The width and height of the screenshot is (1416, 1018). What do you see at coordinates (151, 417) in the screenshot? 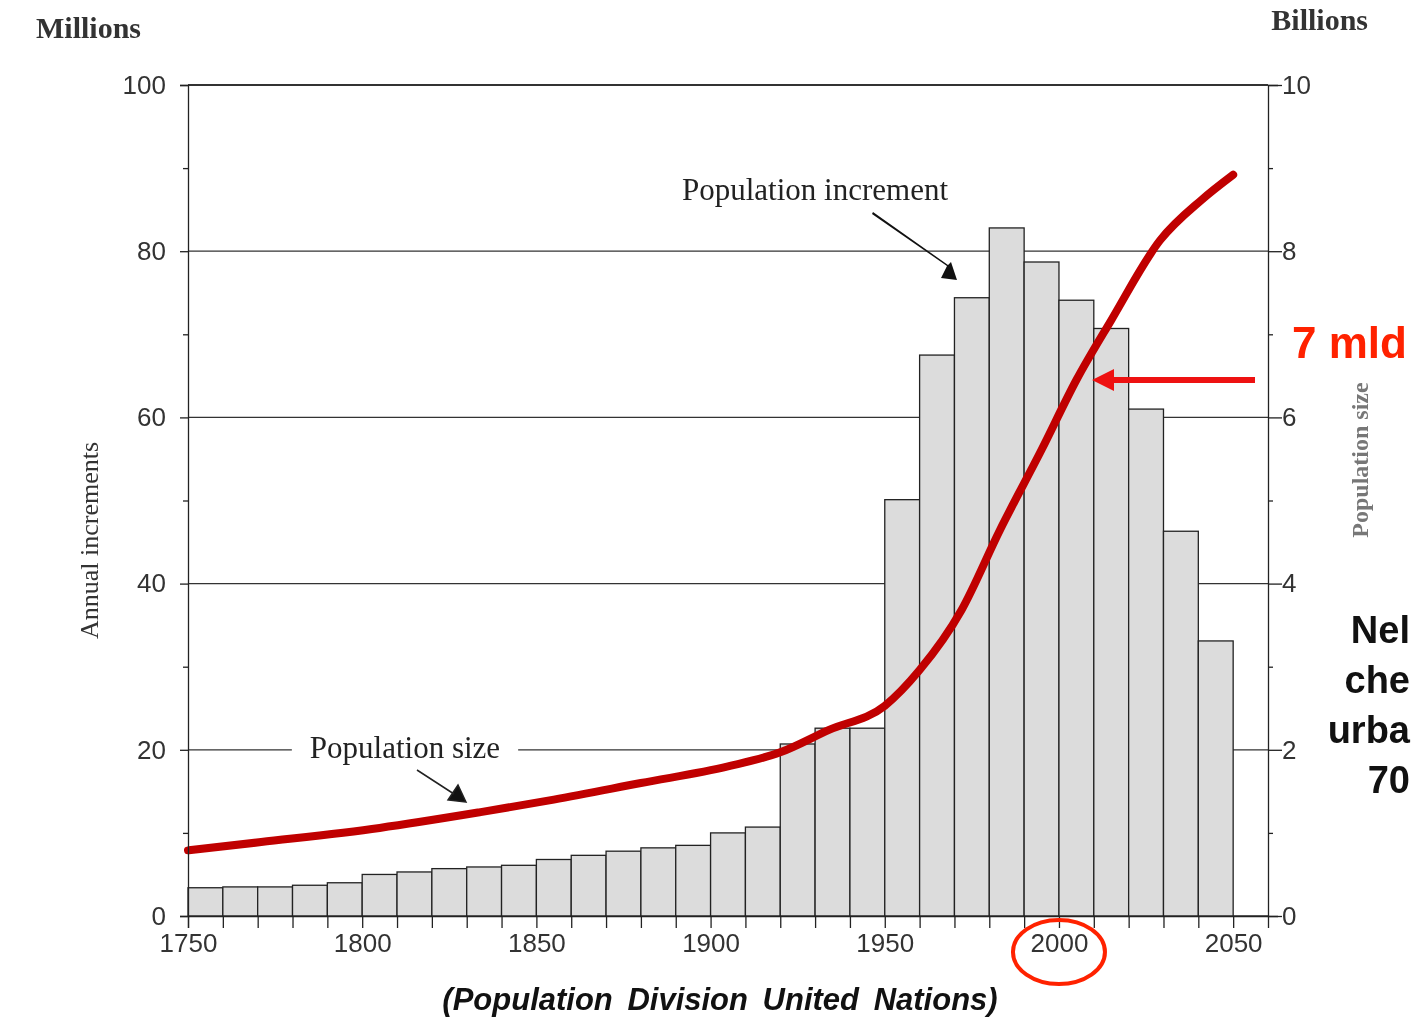
I see `y-tick-label: 60` at bounding box center [151, 417].